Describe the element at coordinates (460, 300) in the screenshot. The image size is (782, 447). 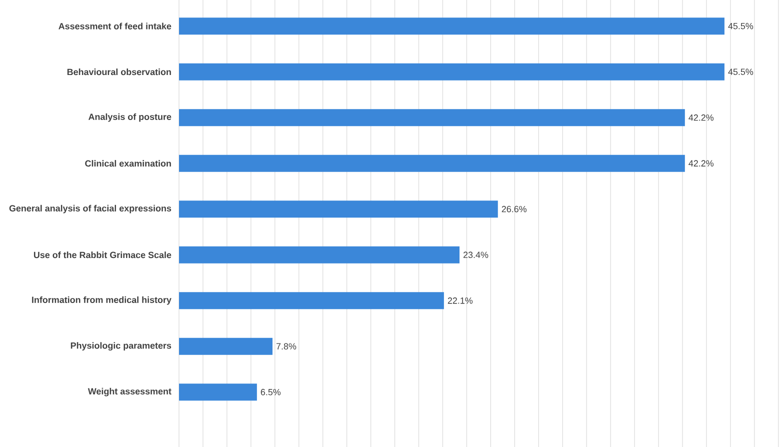
I see `data-label: 22.1%` at that location.